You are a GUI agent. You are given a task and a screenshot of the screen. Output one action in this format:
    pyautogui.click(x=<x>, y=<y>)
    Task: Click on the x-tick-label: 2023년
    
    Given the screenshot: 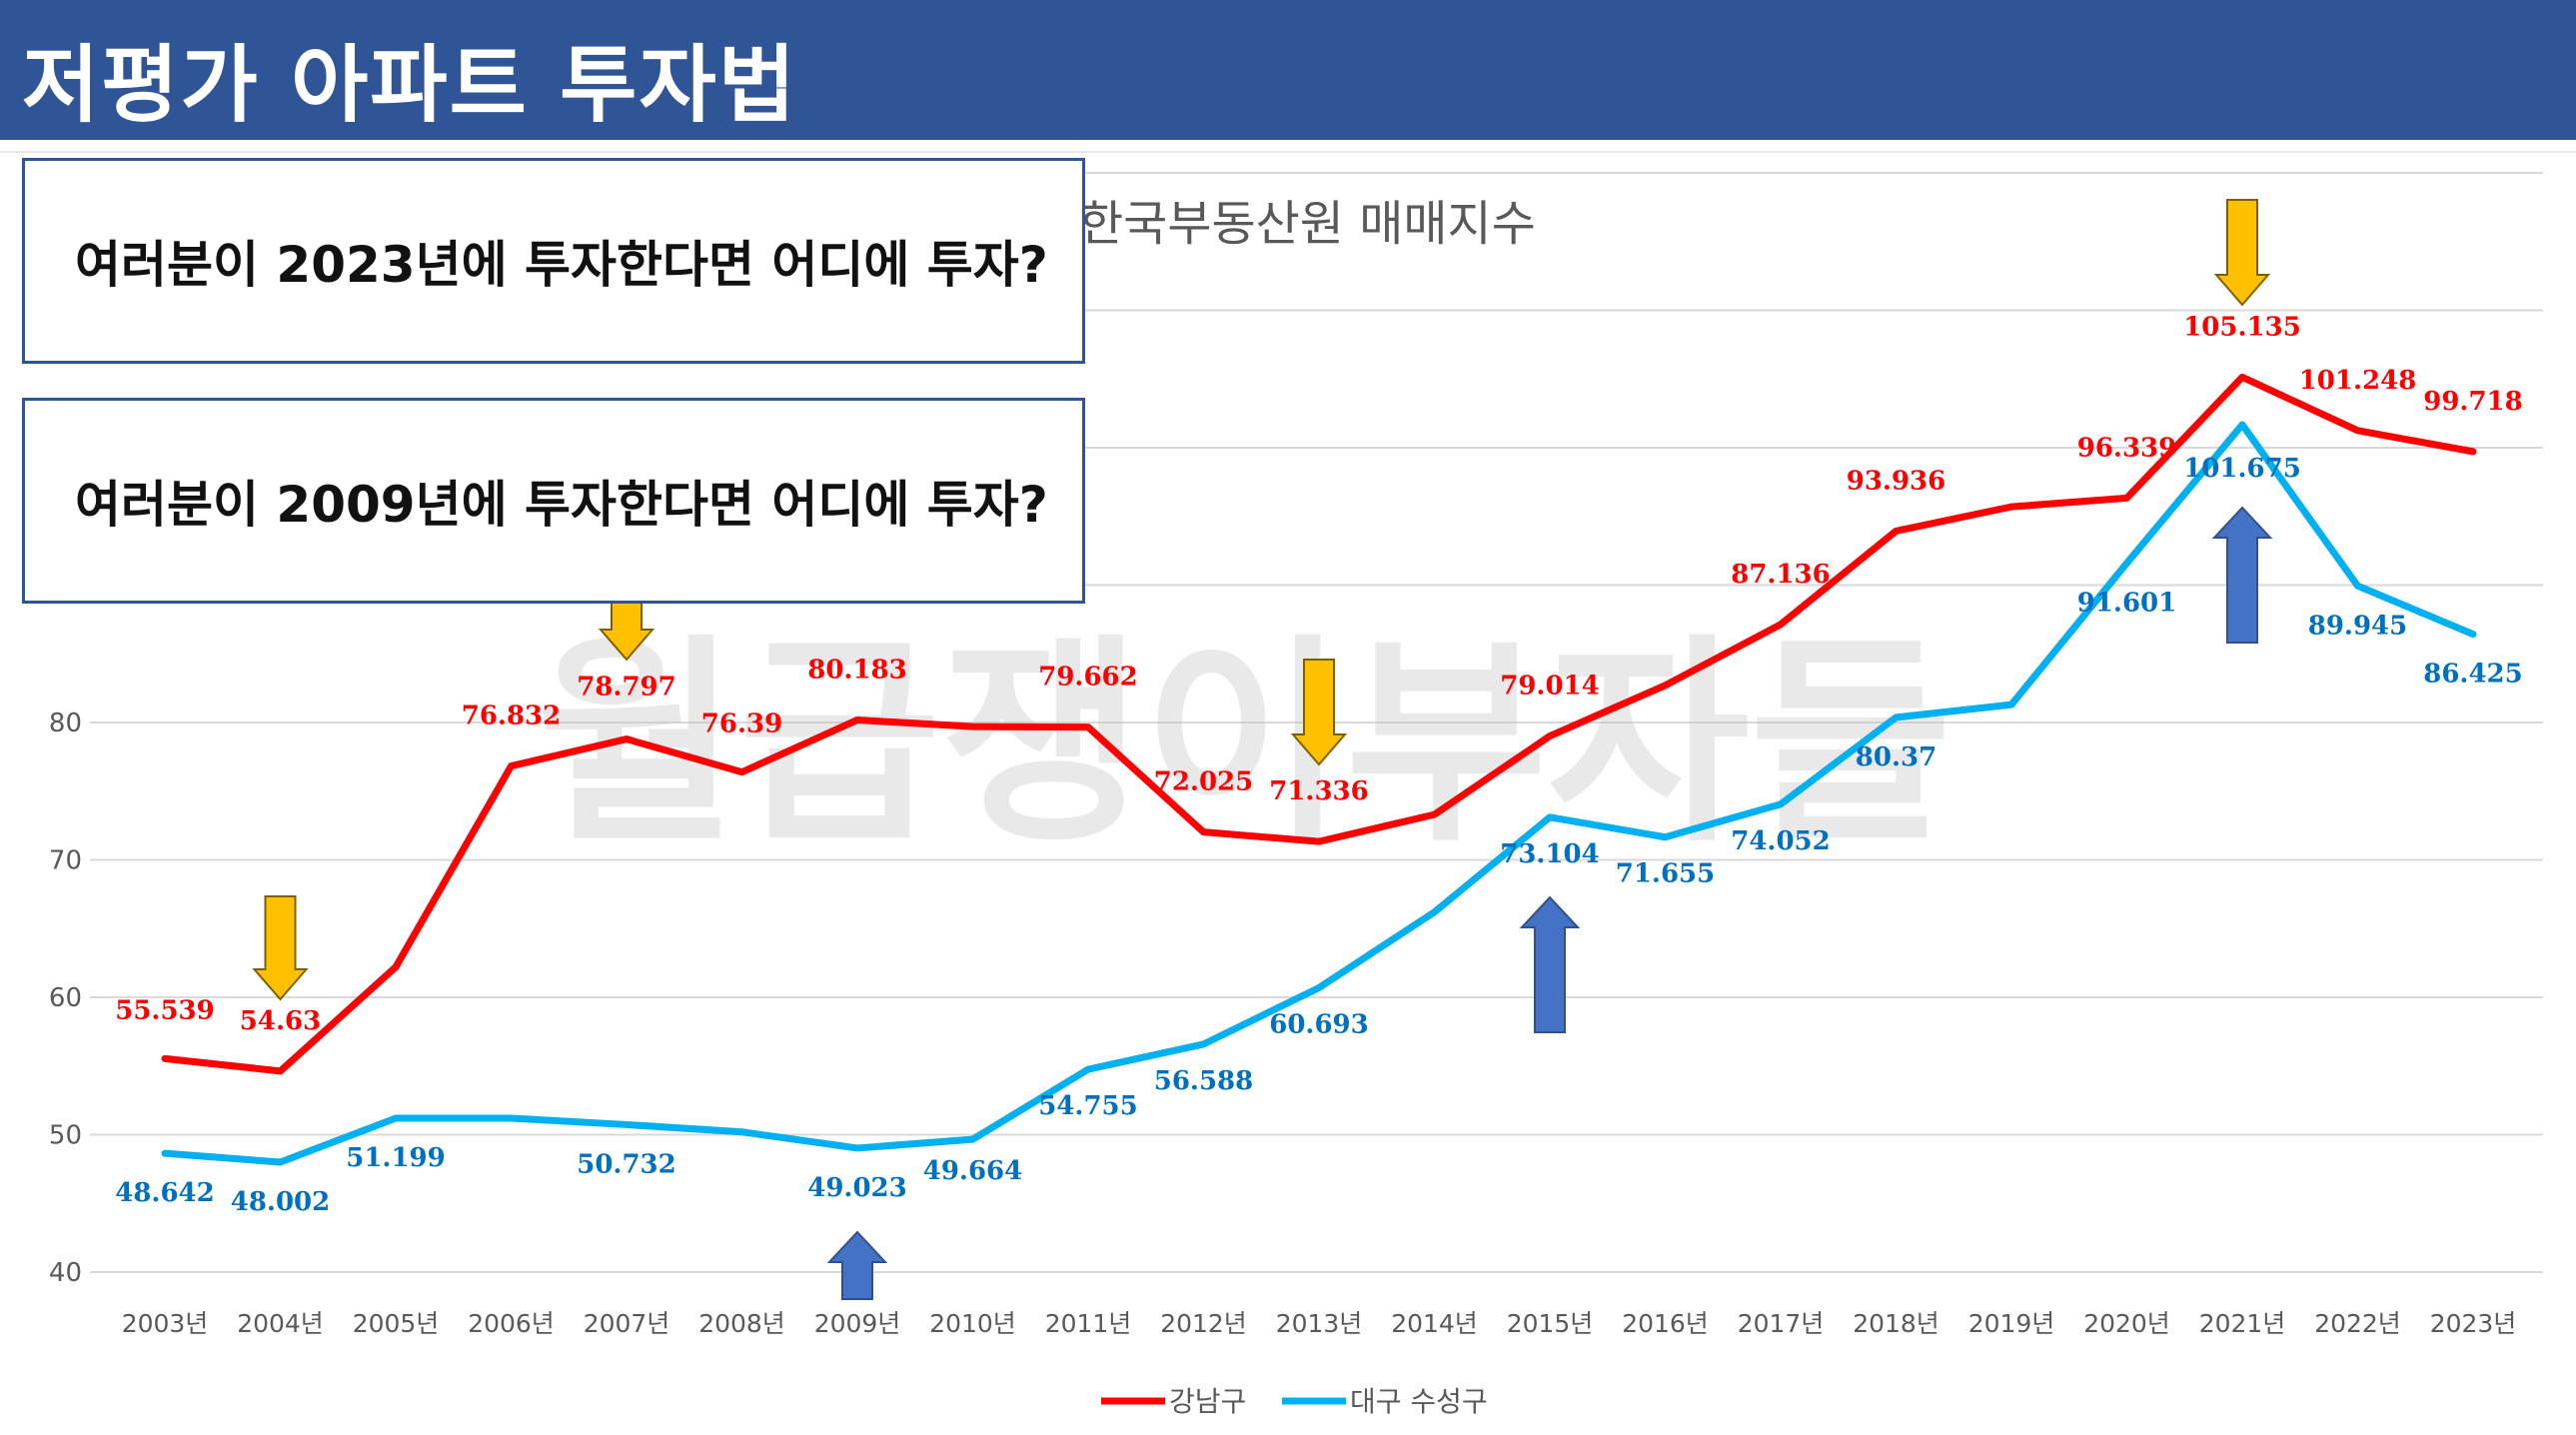 What is the action you would take?
    pyautogui.click(x=2473, y=1323)
    